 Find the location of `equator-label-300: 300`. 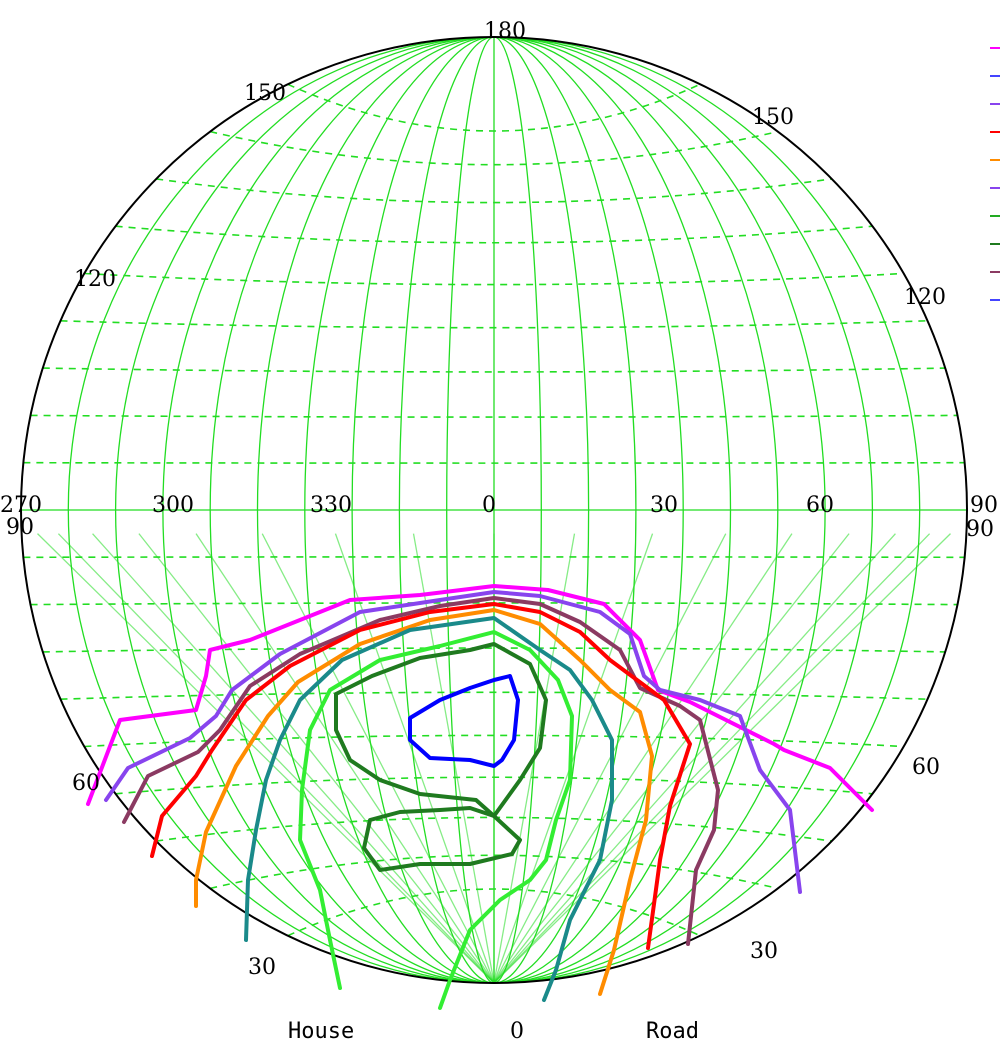

equator-label-300: 300 is located at coordinates (173, 505).